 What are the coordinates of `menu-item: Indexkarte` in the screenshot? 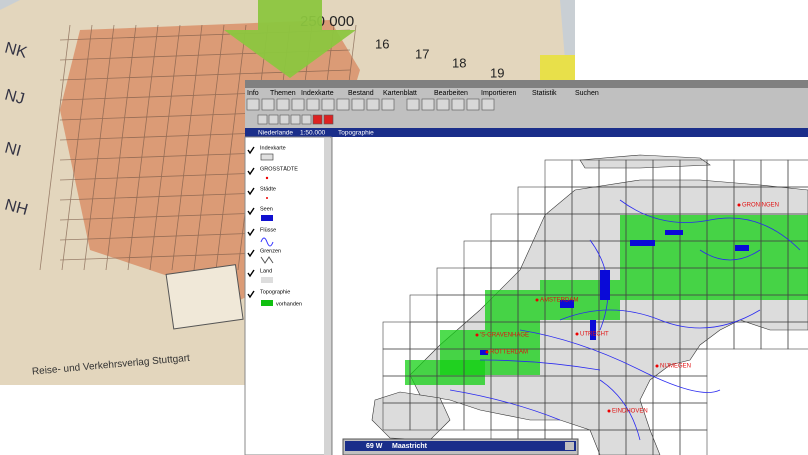 It's located at (317, 93).